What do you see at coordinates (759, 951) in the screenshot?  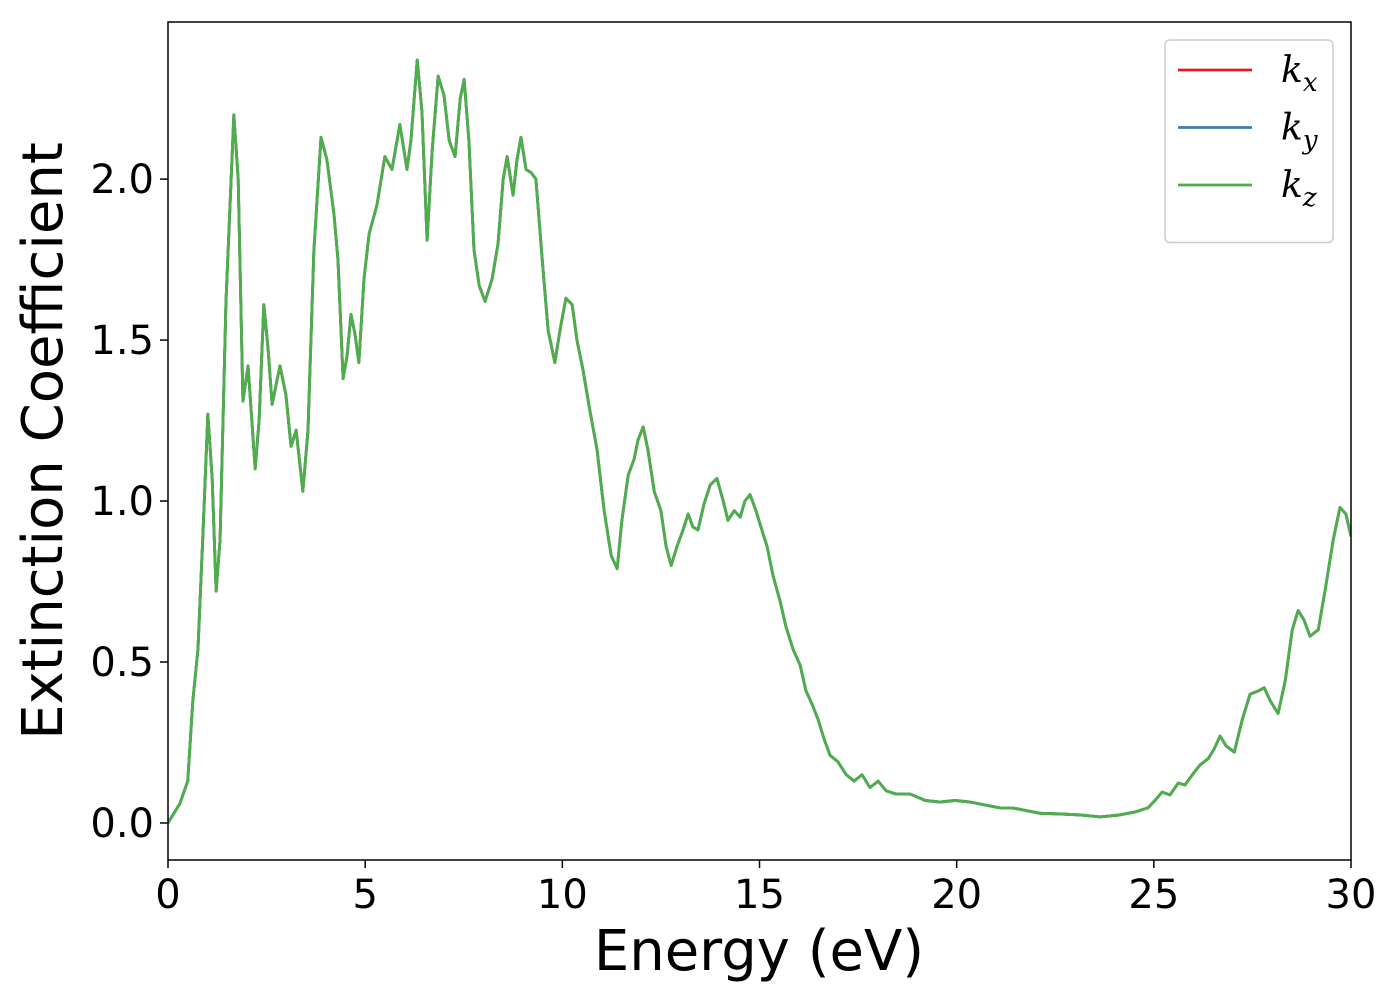 I see `x-axis-label: Energy (eV)` at bounding box center [759, 951].